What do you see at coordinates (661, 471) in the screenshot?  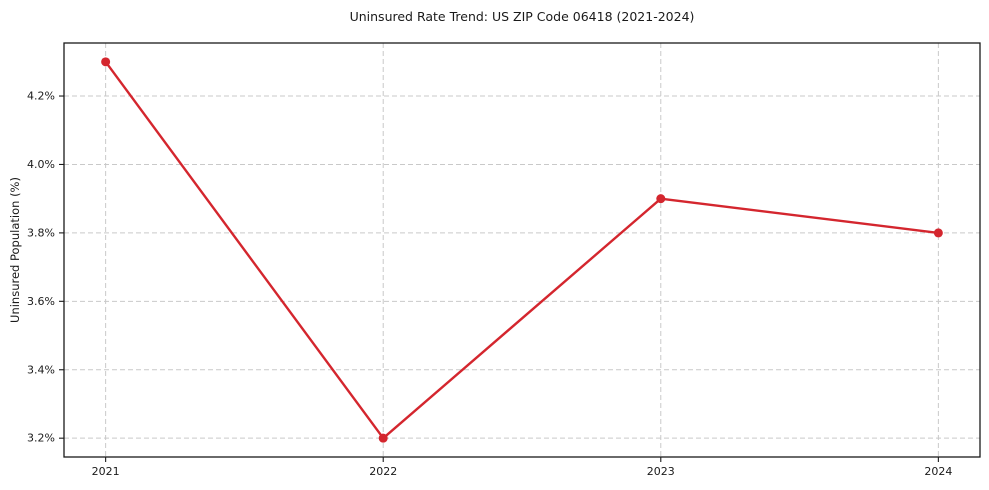 I see `x-tick-label: 2023` at bounding box center [661, 471].